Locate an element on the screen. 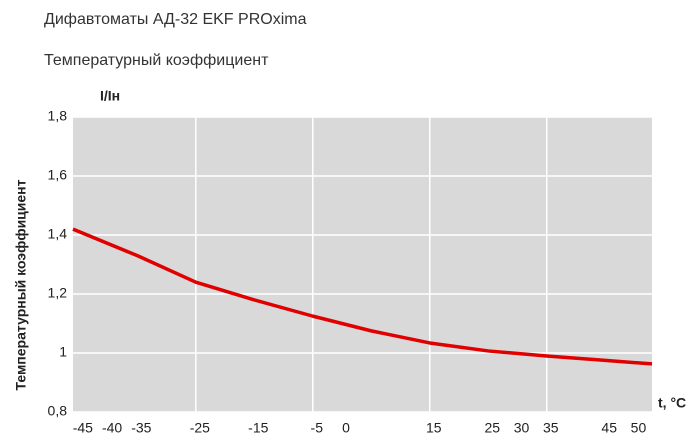  page-title: Дифавтоматы АД-32 EKF PROxima is located at coordinates (175, 19).